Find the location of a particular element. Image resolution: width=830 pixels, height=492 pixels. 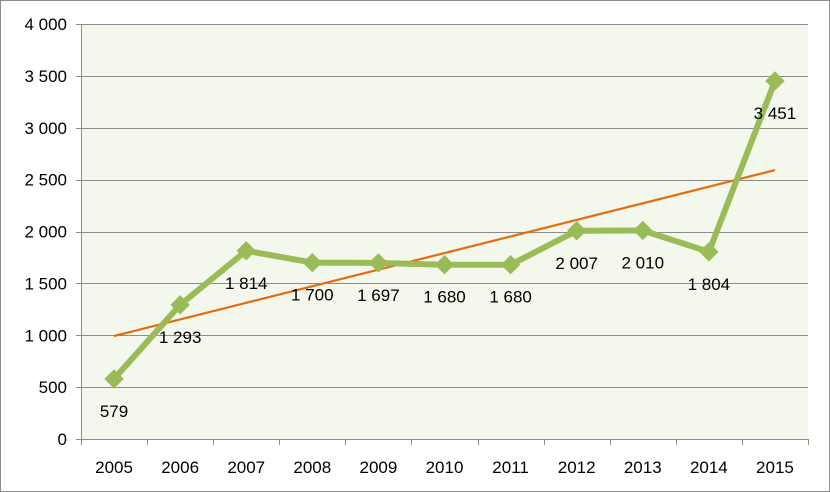

x-tick-label: 2005 is located at coordinates (114, 467).